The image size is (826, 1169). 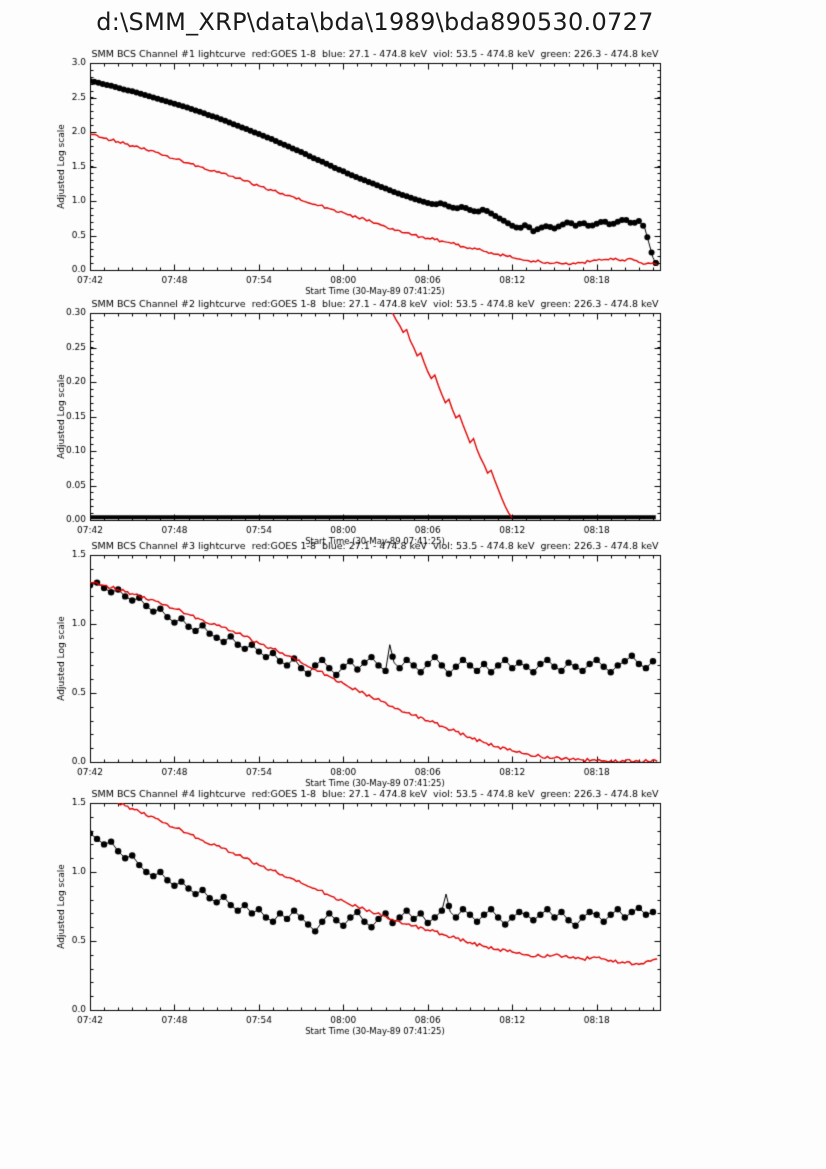 I want to click on page-title: d:\SMM_XRP\data\bda\1989\bda890530.0727, so click(x=375, y=22).